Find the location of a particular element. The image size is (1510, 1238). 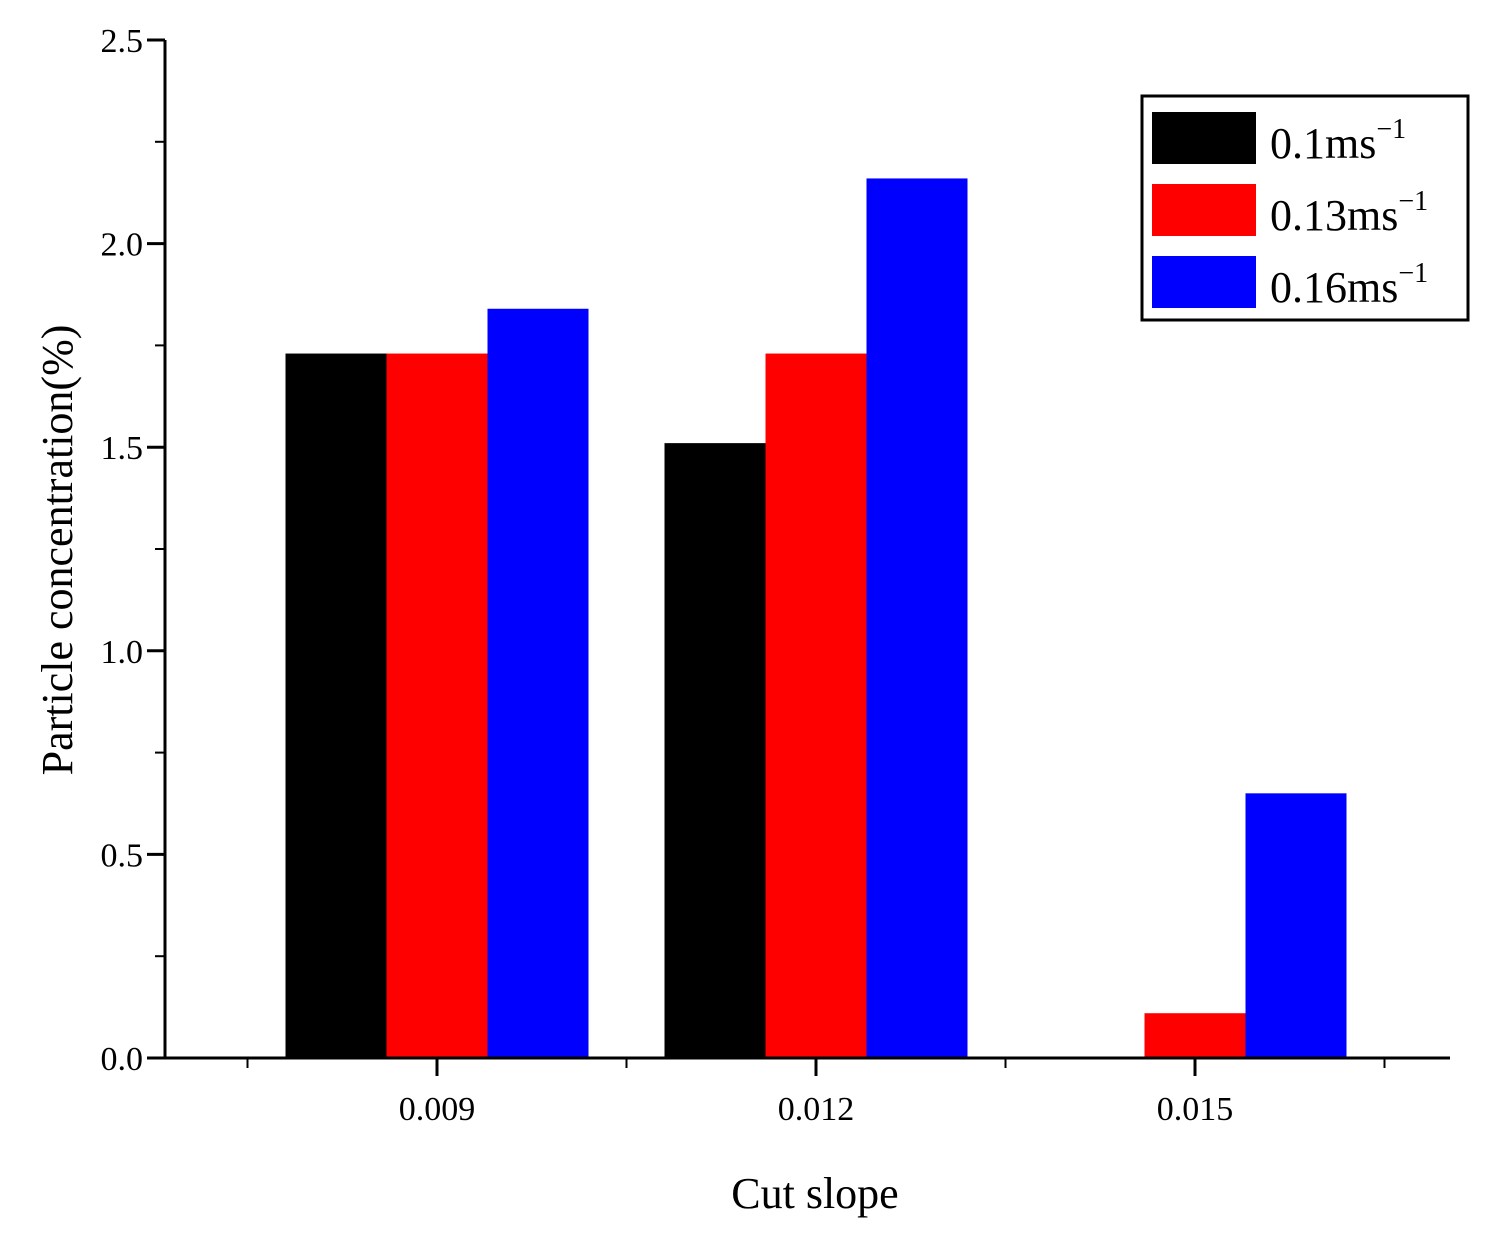

x-axis-title: Cut slope is located at coordinates (814, 1193).